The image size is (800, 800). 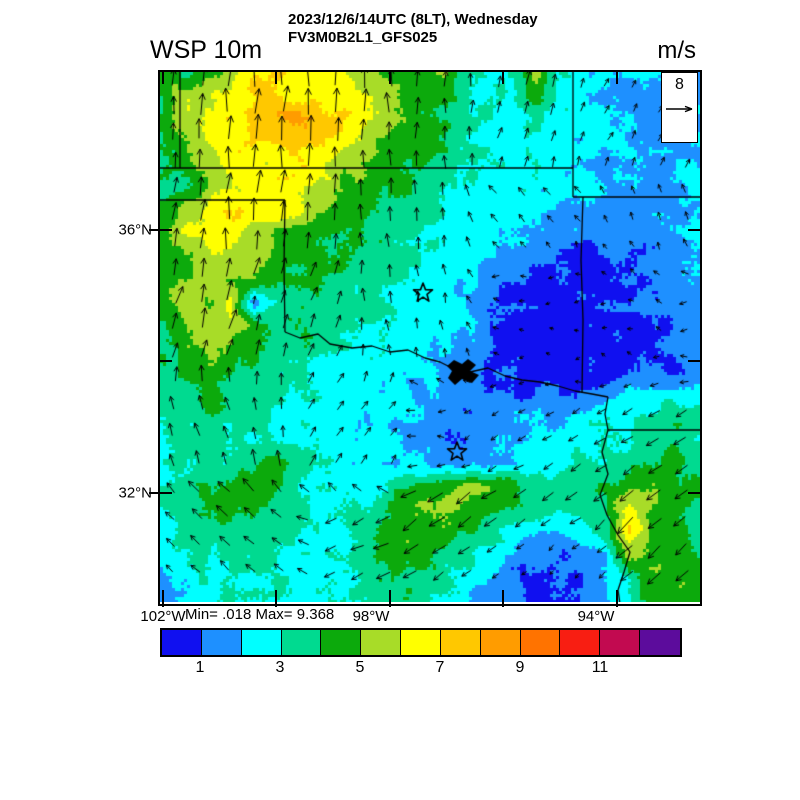 What do you see at coordinates (280, 667) in the screenshot?
I see `colorbar-tick-label: 3` at bounding box center [280, 667].